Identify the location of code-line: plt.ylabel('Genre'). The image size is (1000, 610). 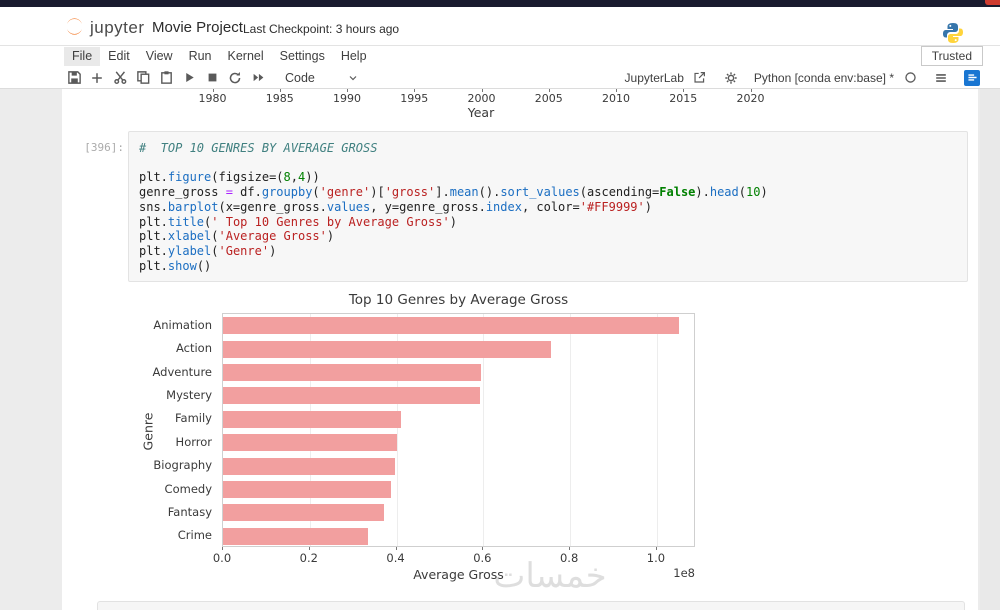
(208, 250).